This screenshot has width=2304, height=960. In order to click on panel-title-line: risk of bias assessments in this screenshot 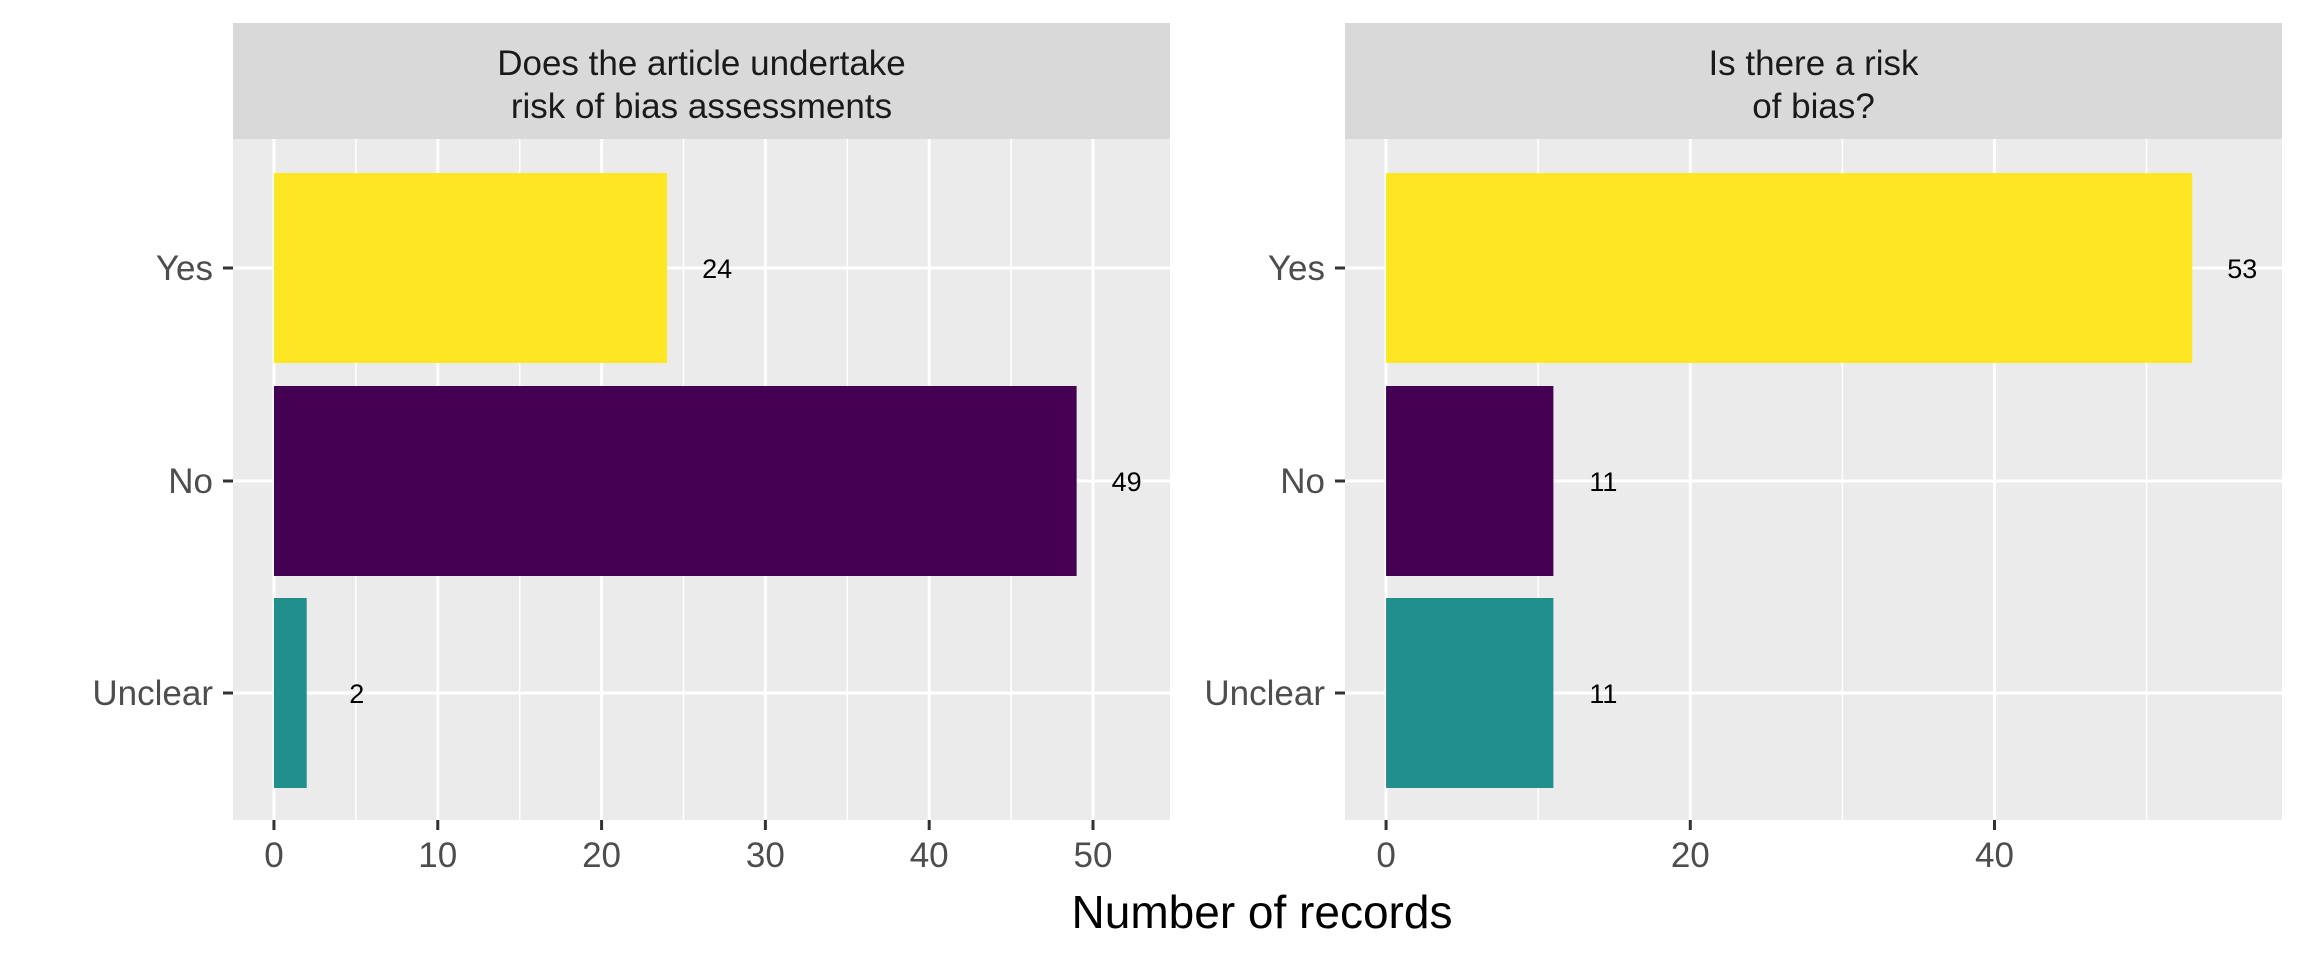, I will do `click(701, 106)`.